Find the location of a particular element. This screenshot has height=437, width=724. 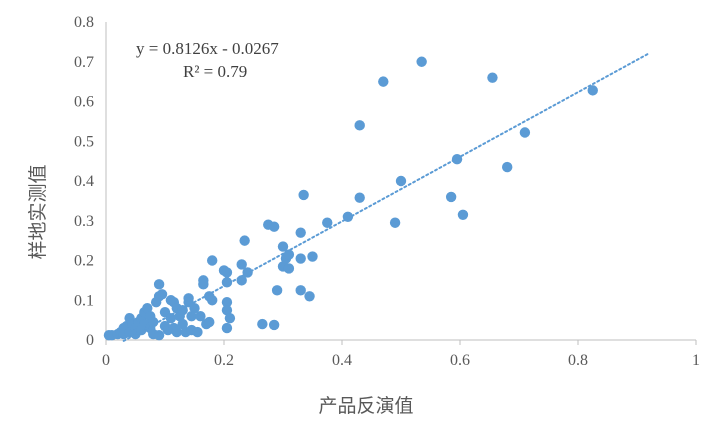

y-axis-title: 样地实测值 is located at coordinates (38, 211).